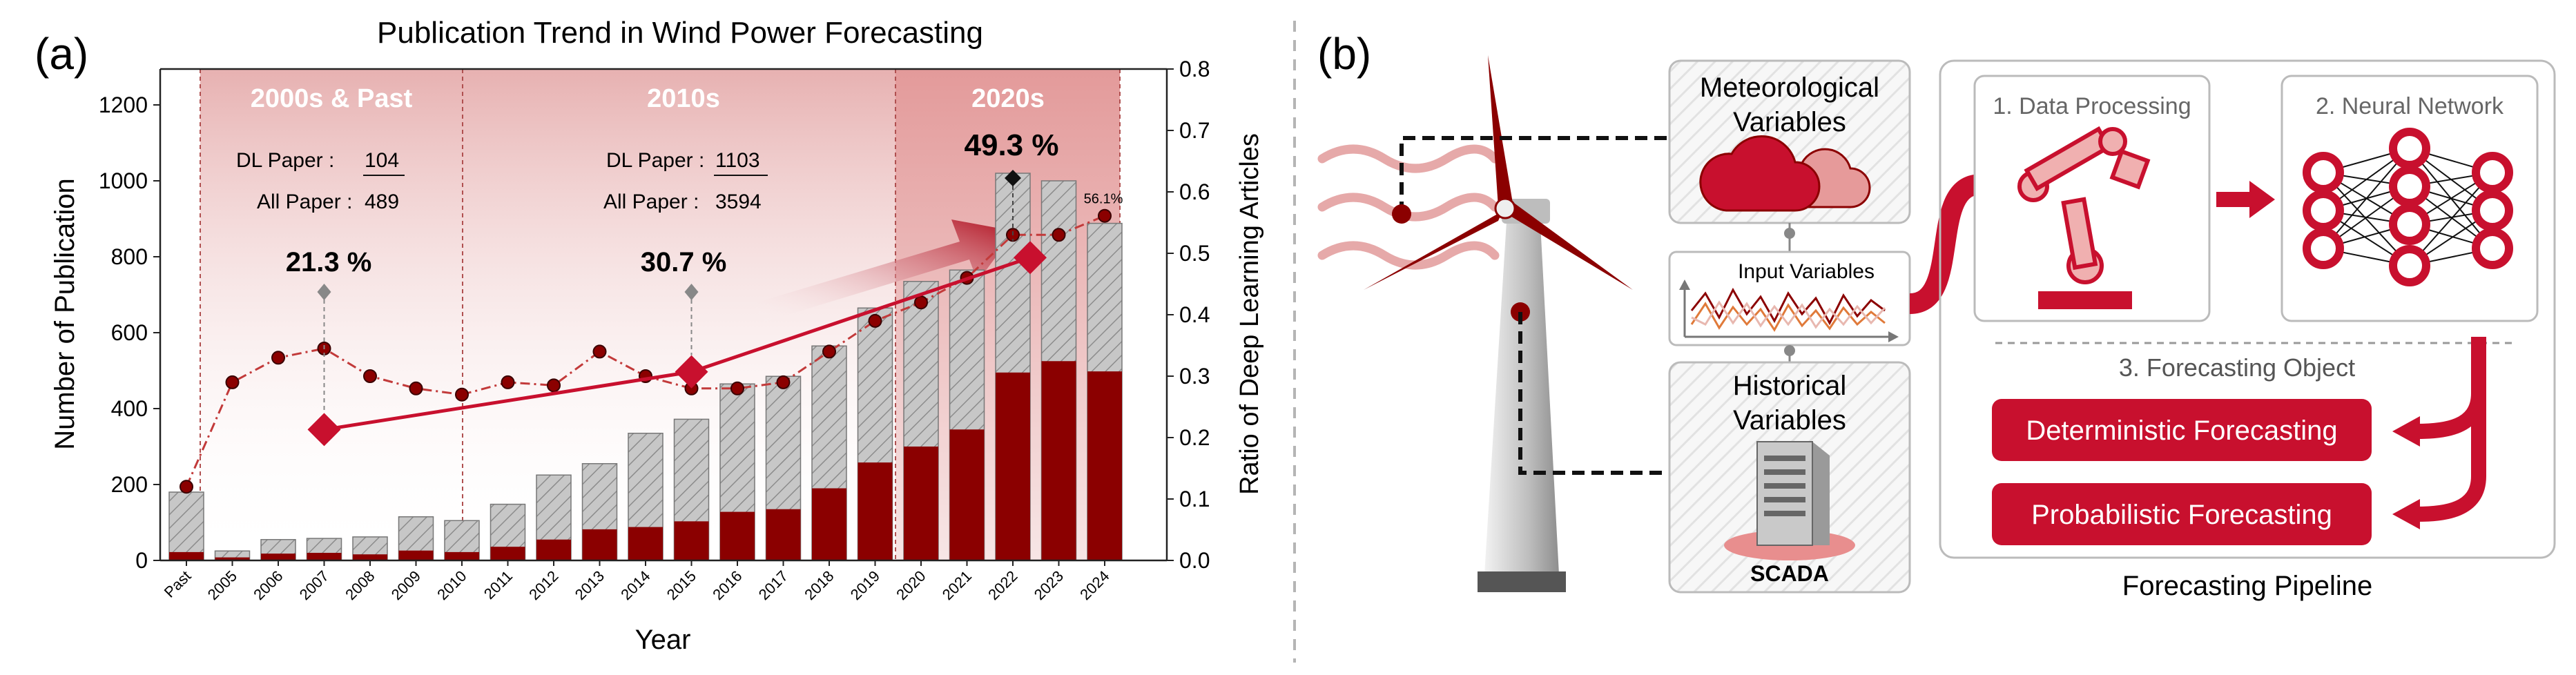  What do you see at coordinates (773, 585) in the screenshot?
I see `x-tick-label: 2017` at bounding box center [773, 585].